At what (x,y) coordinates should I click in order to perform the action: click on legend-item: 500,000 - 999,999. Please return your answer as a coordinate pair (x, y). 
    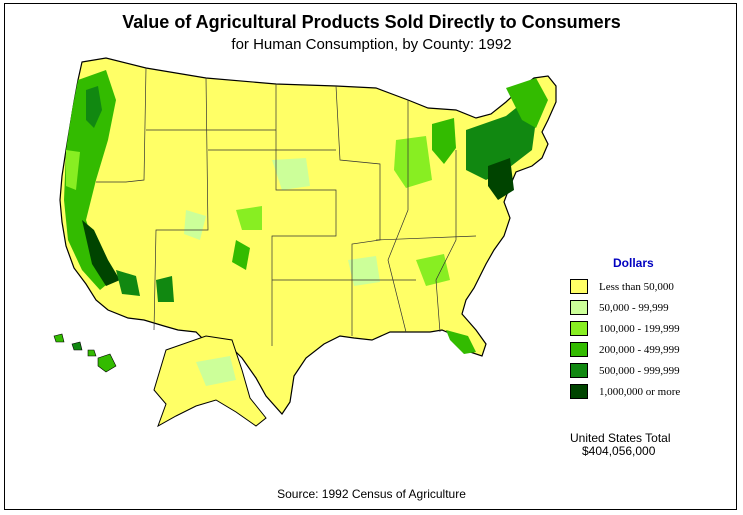
    Looking at the image, I should click on (645, 370).